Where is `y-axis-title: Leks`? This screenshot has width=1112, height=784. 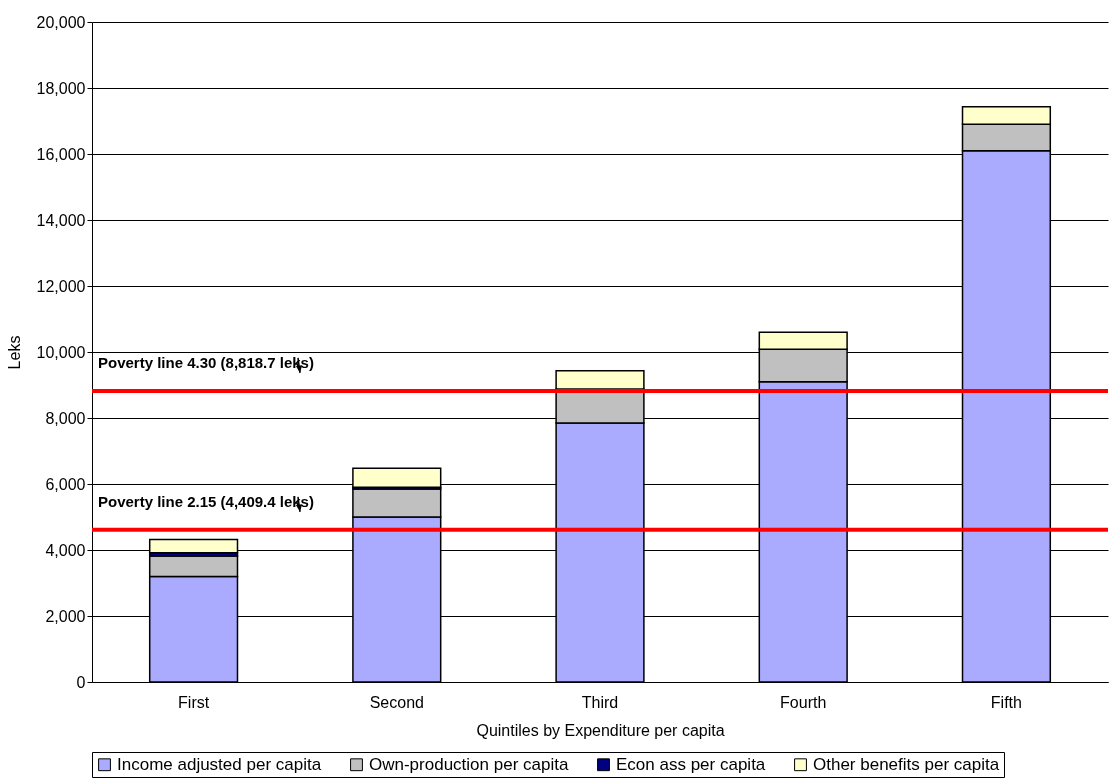 y-axis-title: Leks is located at coordinates (14, 352).